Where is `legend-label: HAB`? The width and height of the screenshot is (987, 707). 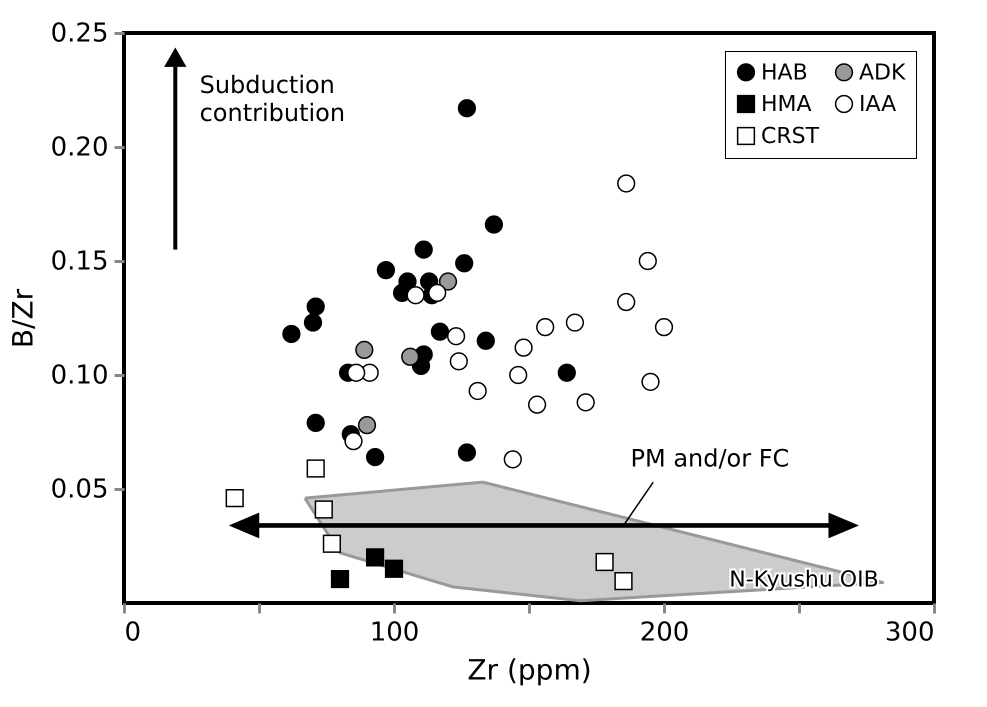 legend-label: HAB is located at coordinates (784, 73).